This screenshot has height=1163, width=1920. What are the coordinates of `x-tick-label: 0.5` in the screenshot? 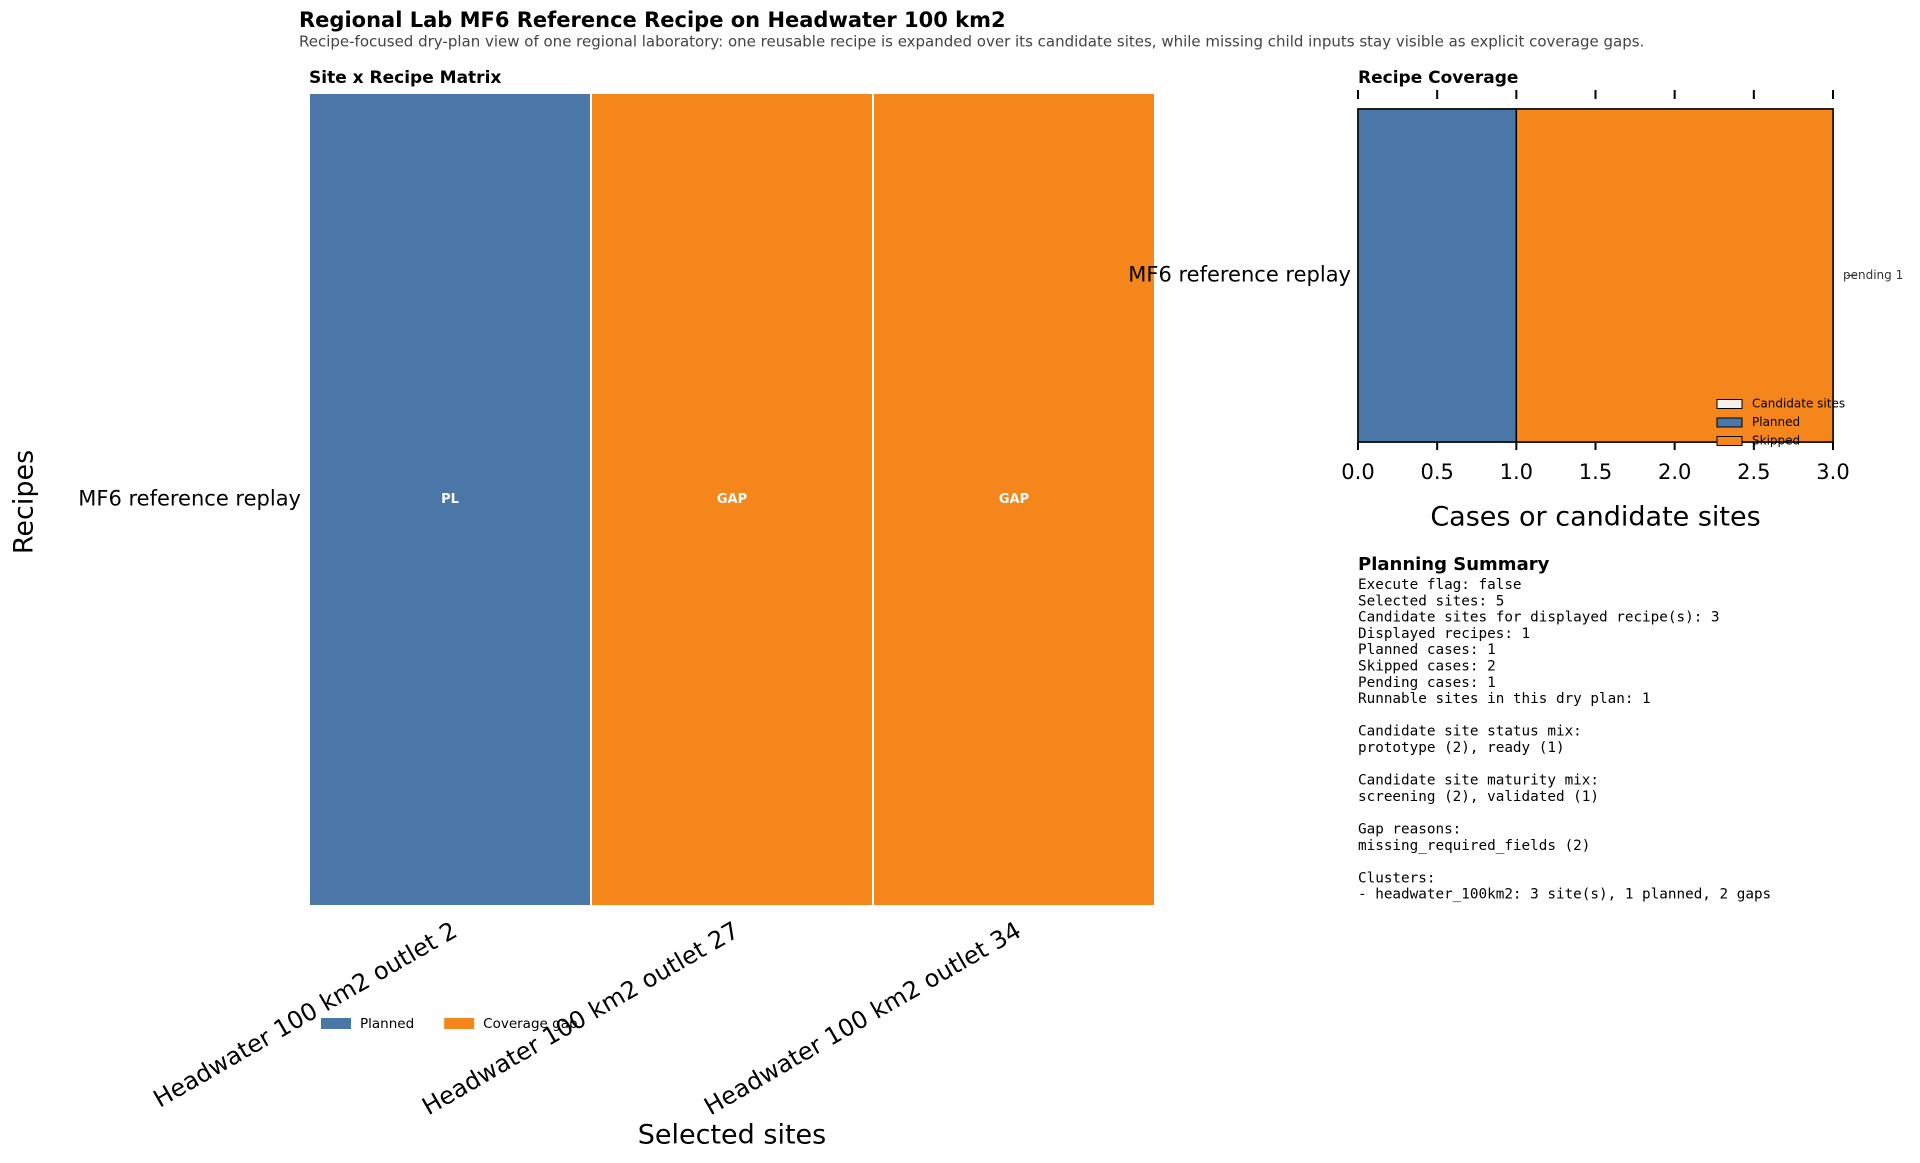 It's located at (1436, 472).